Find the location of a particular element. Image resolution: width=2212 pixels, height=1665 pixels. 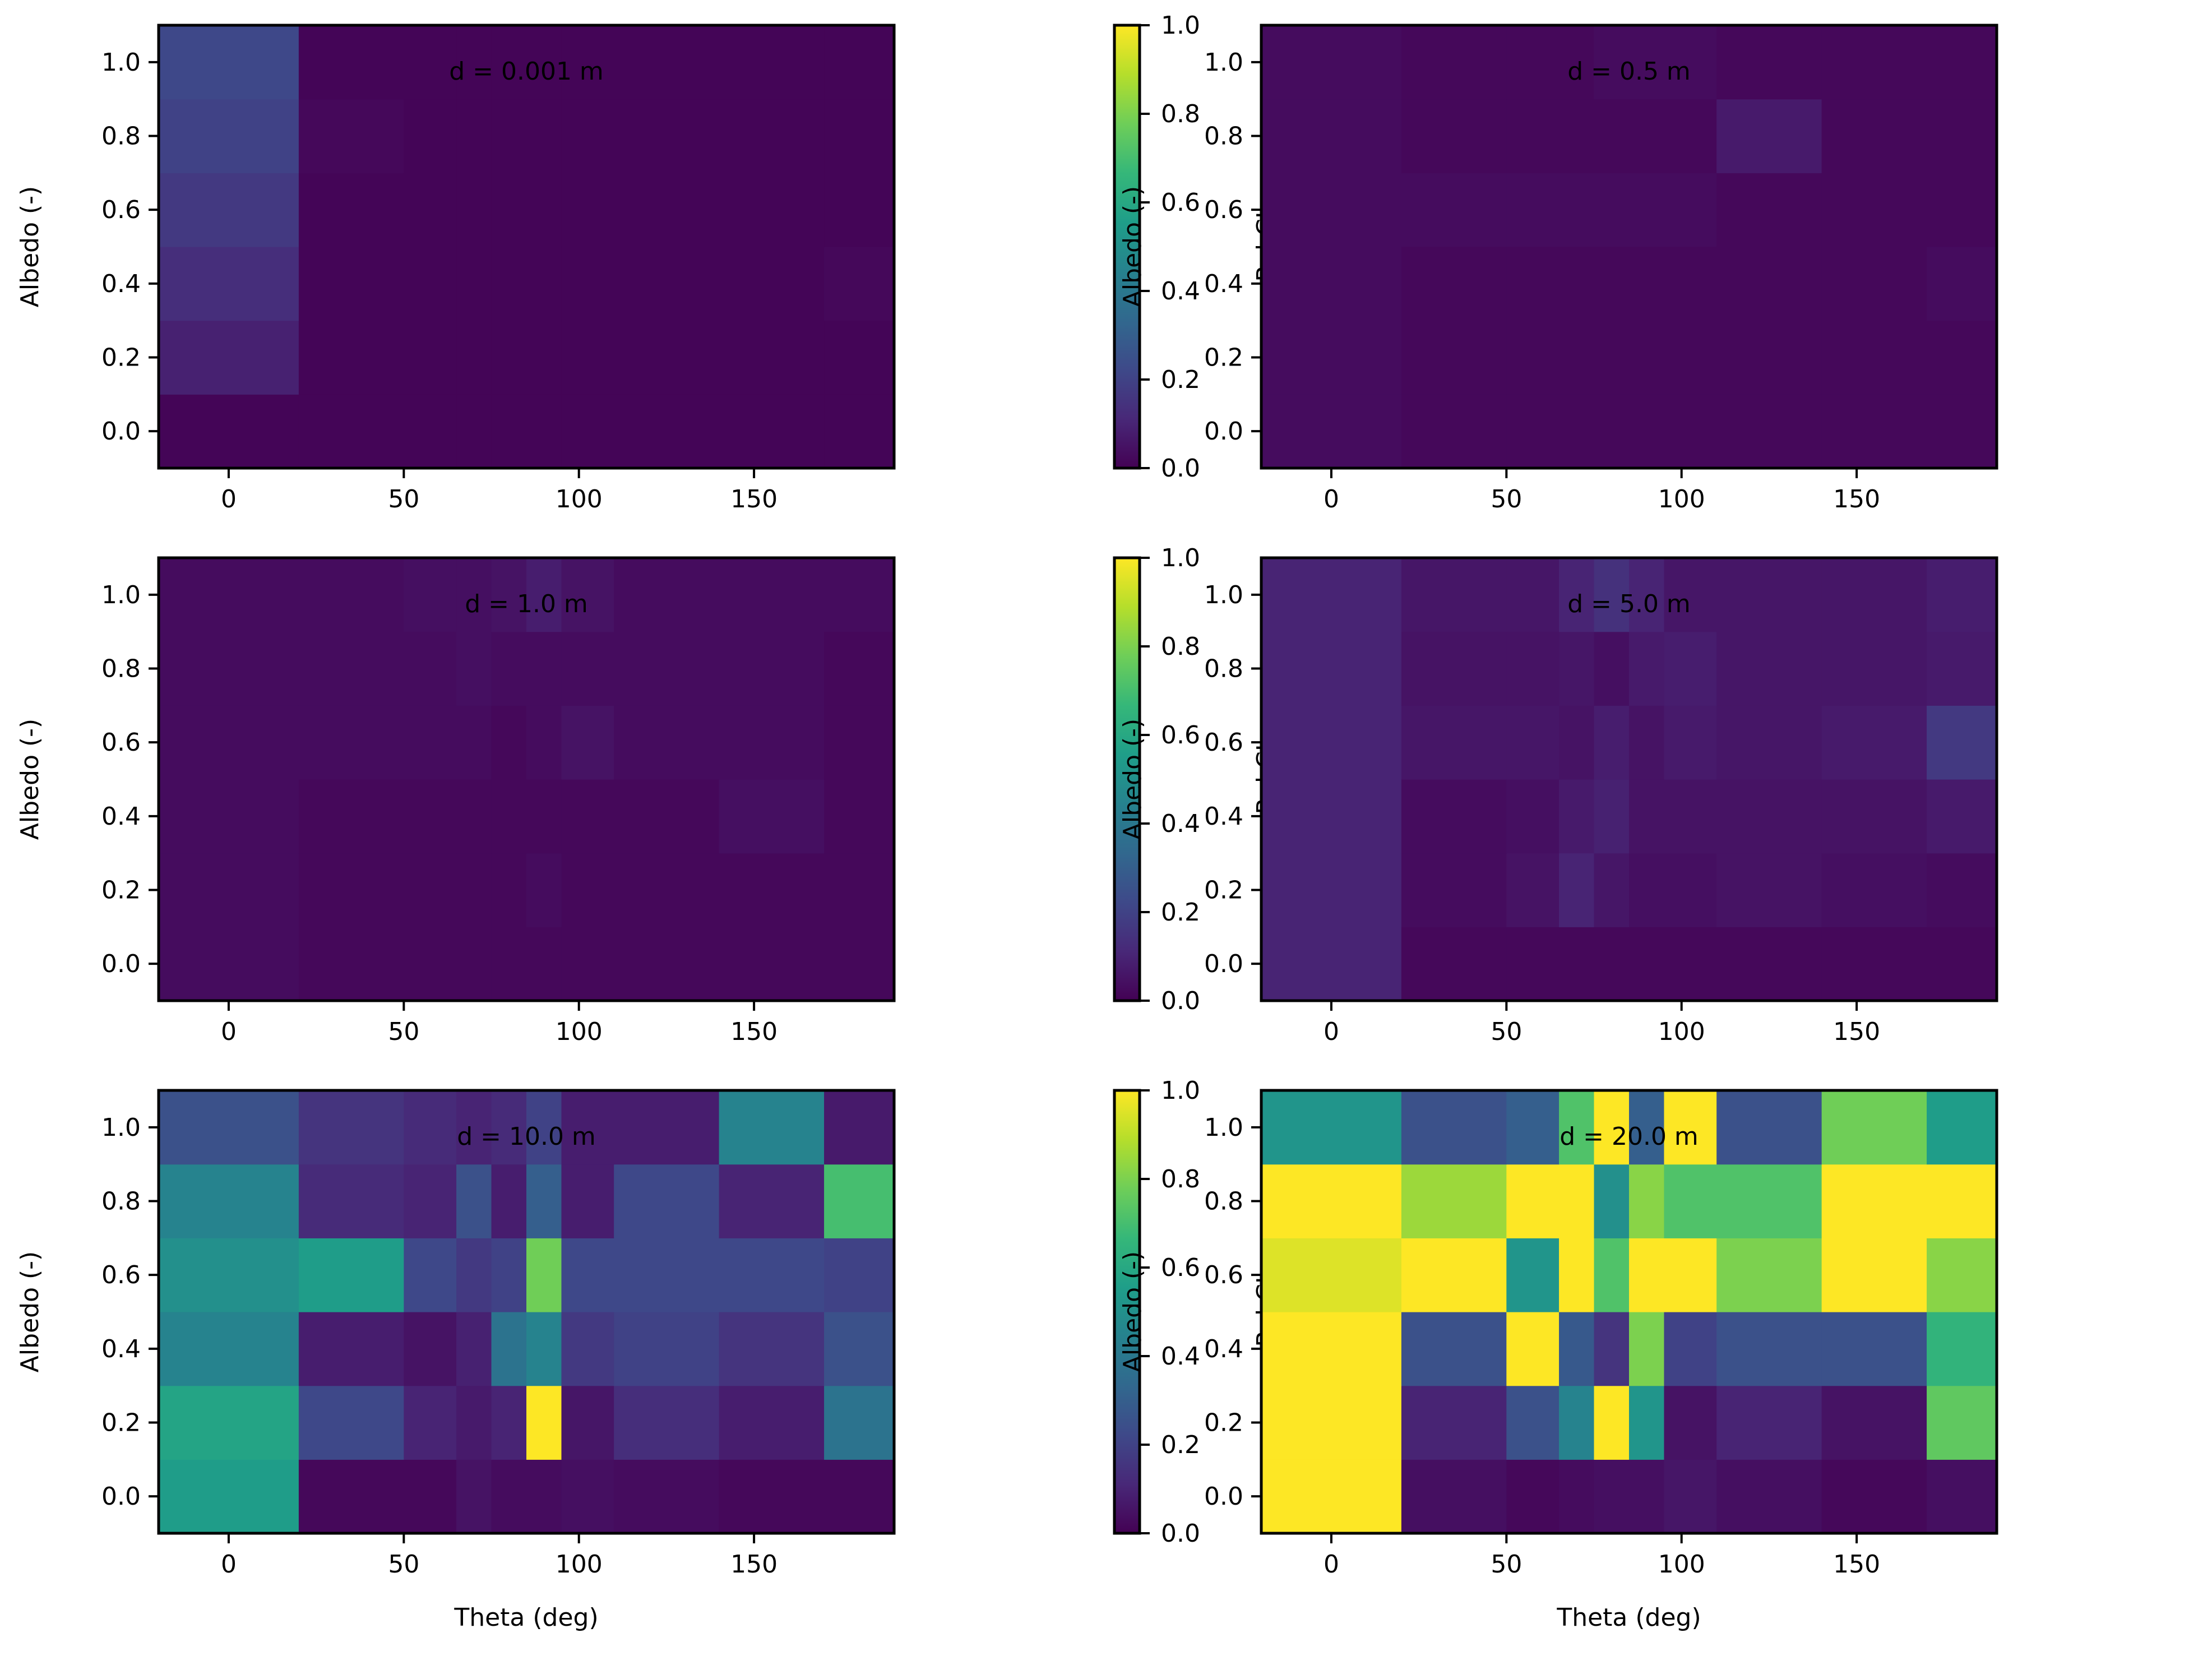

x-tick-label: 0 is located at coordinates (229, 499).